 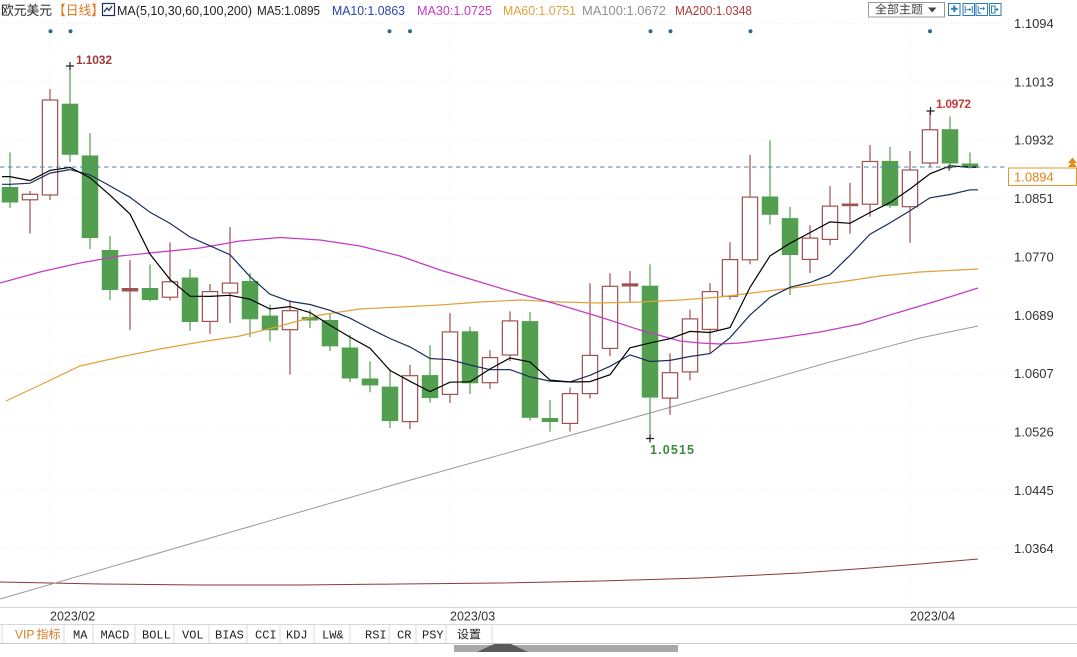 What do you see at coordinates (1034, 177) in the screenshot?
I see `svg-text: 1.0894` at bounding box center [1034, 177].